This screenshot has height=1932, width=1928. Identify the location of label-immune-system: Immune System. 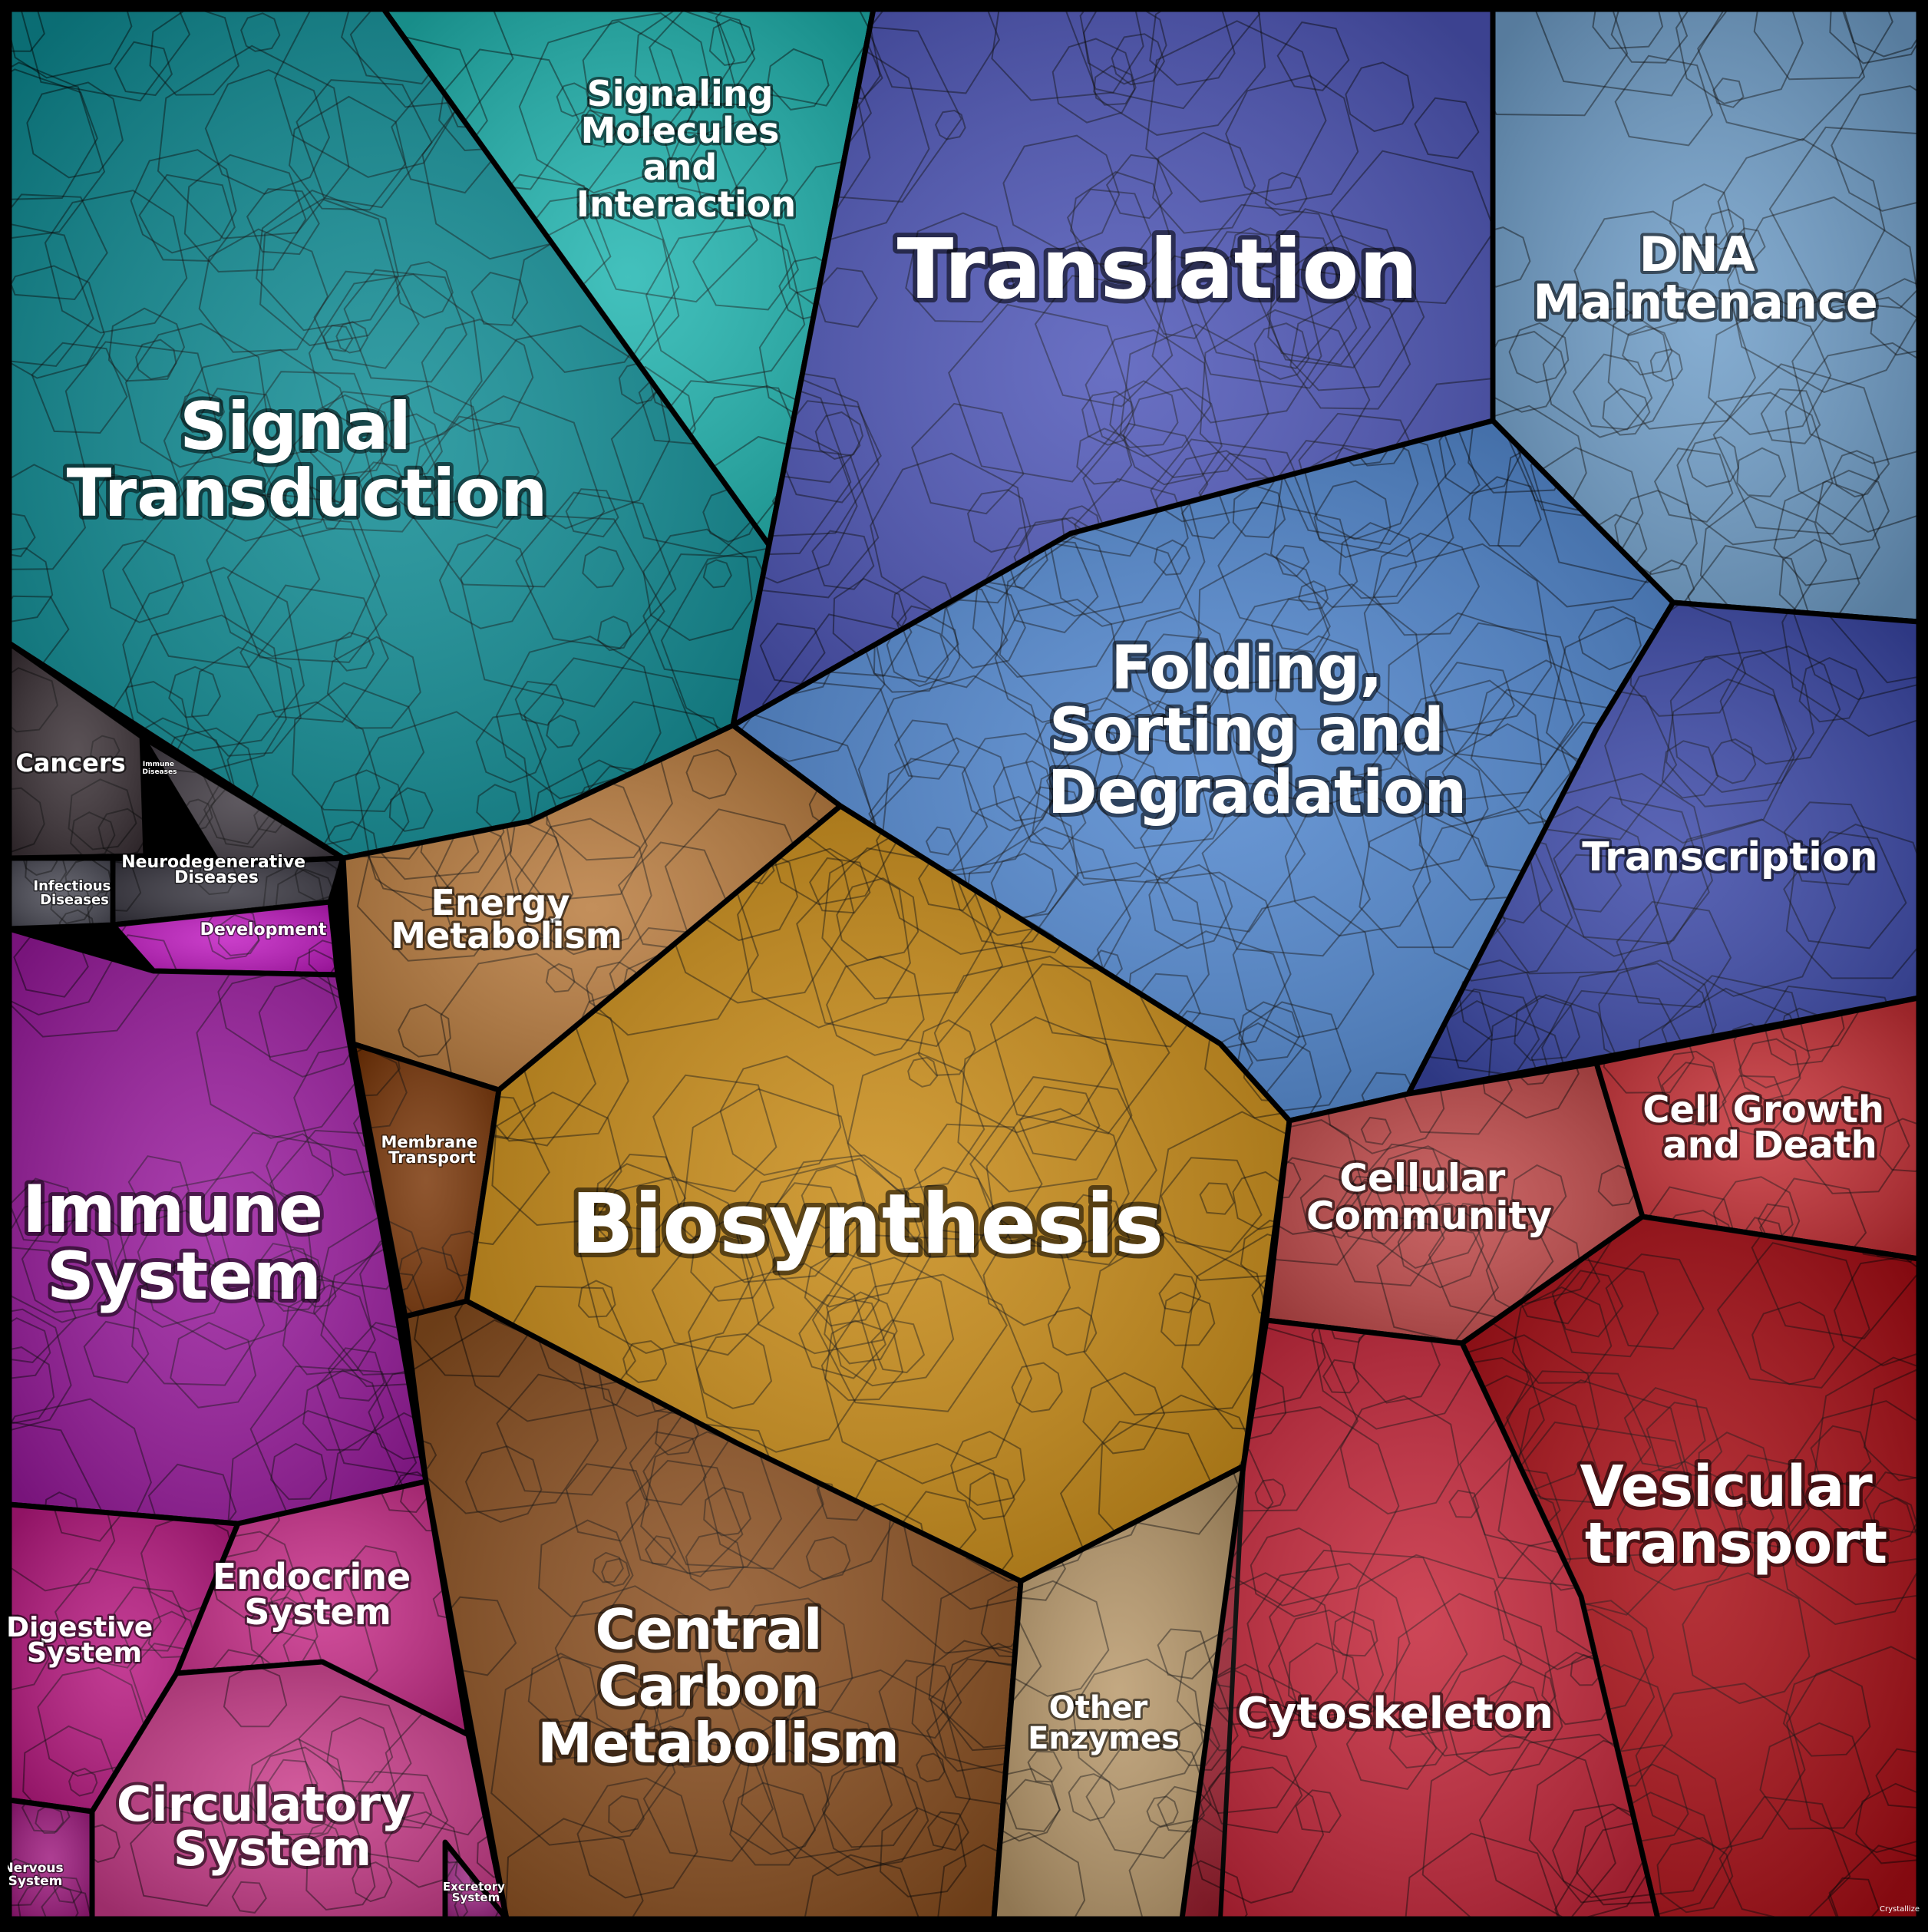
(184, 1243).